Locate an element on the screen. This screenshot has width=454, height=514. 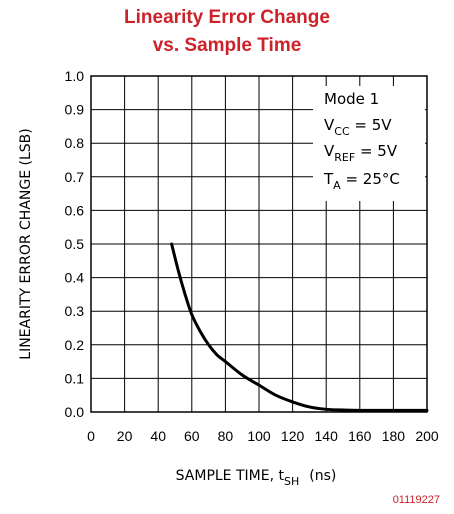
y-tick-label: 0.3 is located at coordinates (75, 311).